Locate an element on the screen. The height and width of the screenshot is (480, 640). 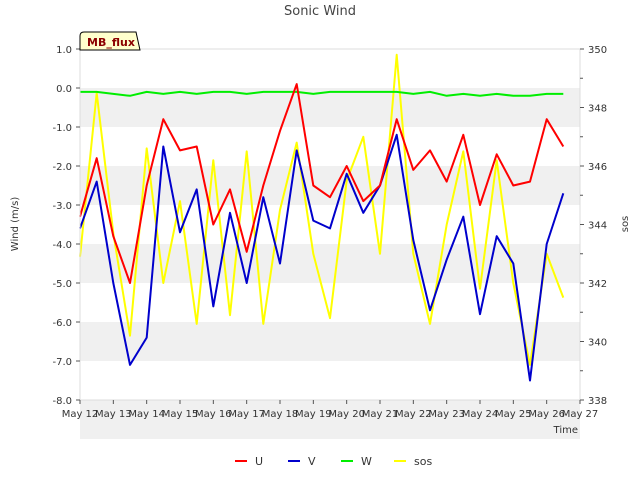
x-tick-label: May 20 is located at coordinates (346, 414).